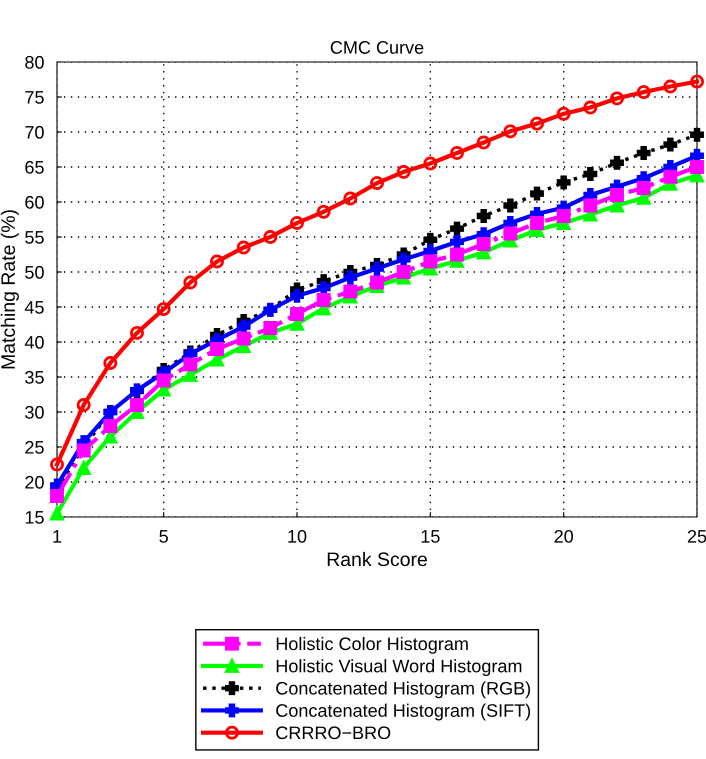  What do you see at coordinates (34, 482) in the screenshot?
I see `y-tick-label: 20` at bounding box center [34, 482].